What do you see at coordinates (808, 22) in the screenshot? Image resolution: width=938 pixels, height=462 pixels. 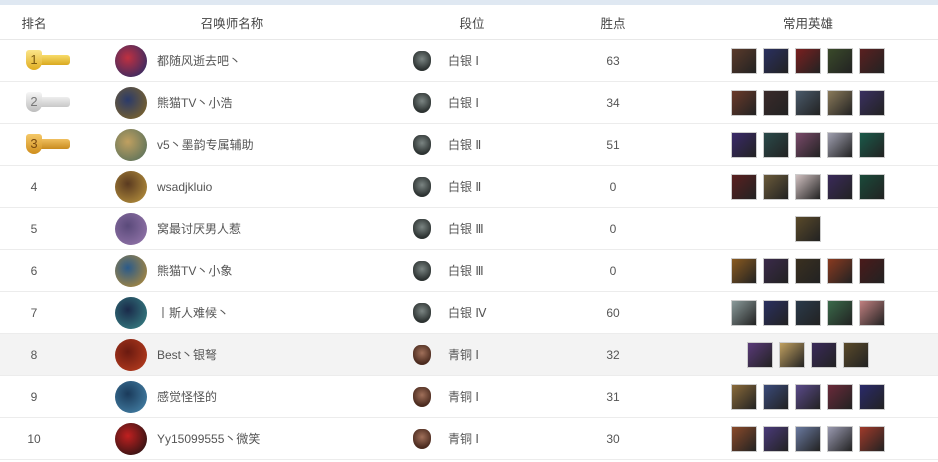 I see `header-heroes: 常用英雄` at bounding box center [808, 22].